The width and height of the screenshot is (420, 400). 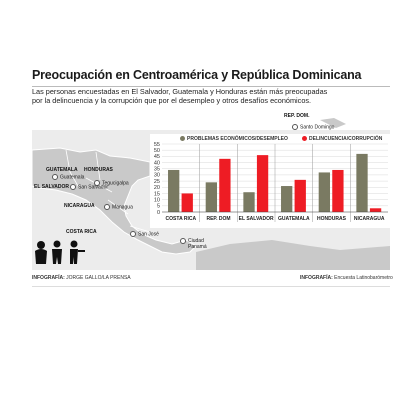 I want to click on footer-divider, so click(x=211, y=286).